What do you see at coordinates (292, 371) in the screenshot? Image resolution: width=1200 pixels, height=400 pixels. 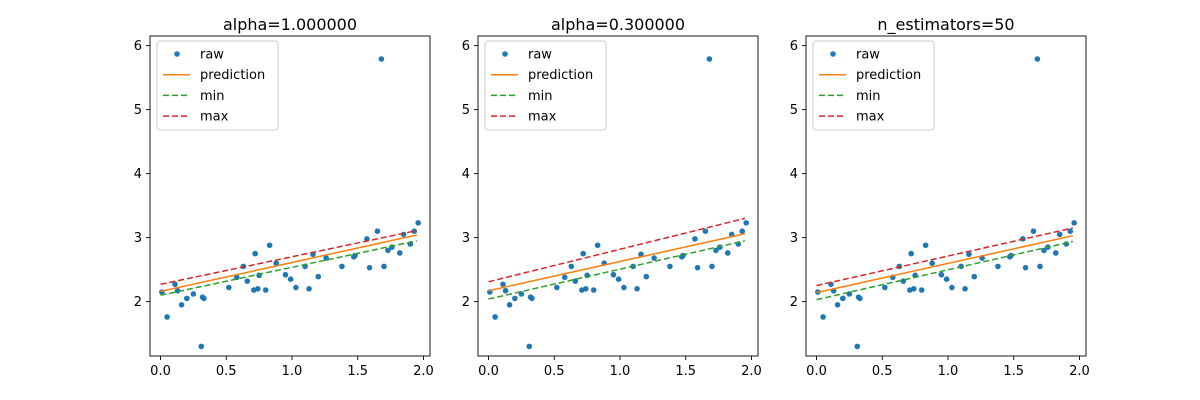 I see `x-tick-label: 1.0` at bounding box center [292, 371].